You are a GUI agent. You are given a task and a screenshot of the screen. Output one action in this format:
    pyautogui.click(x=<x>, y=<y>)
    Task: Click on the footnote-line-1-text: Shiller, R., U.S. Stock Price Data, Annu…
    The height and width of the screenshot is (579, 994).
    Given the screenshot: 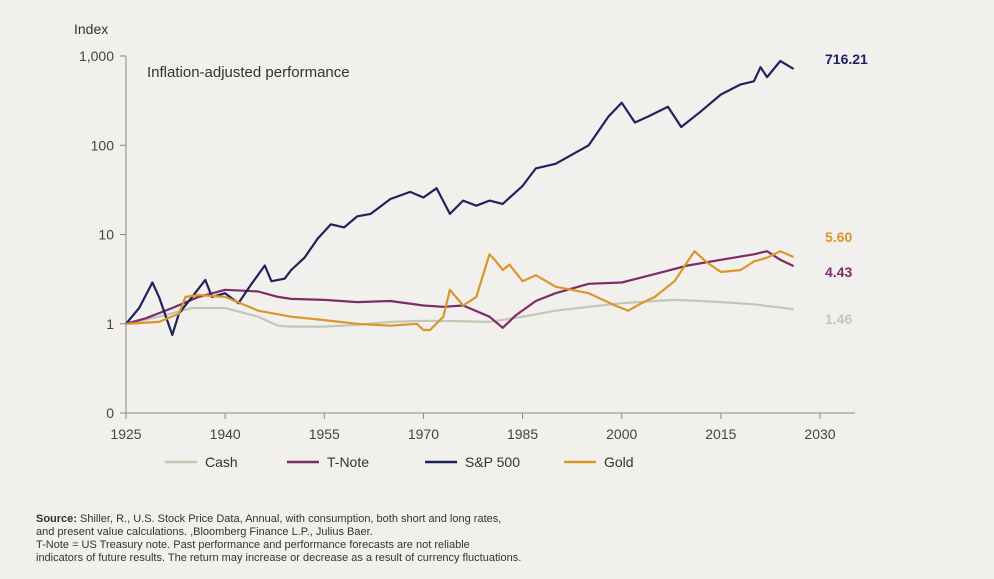 What is the action you would take?
    pyautogui.click(x=289, y=519)
    